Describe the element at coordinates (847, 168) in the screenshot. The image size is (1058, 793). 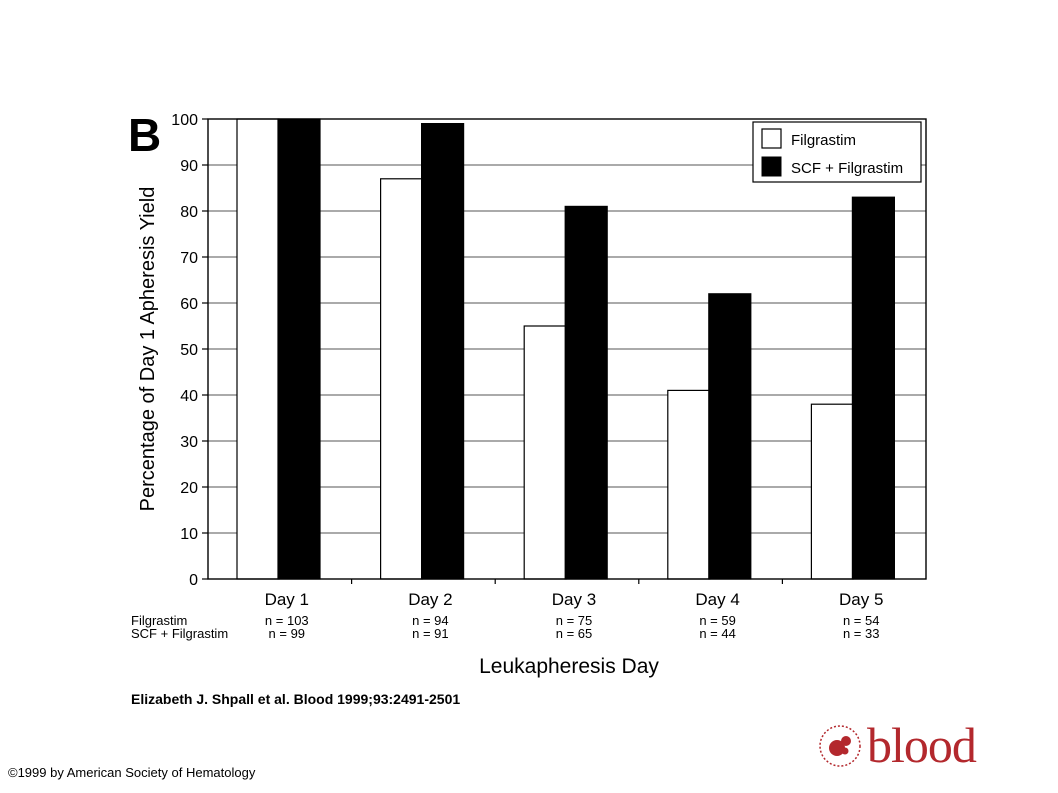
I see `legend-label-scf-filgrastim: SCF + Filgrastim` at that location.